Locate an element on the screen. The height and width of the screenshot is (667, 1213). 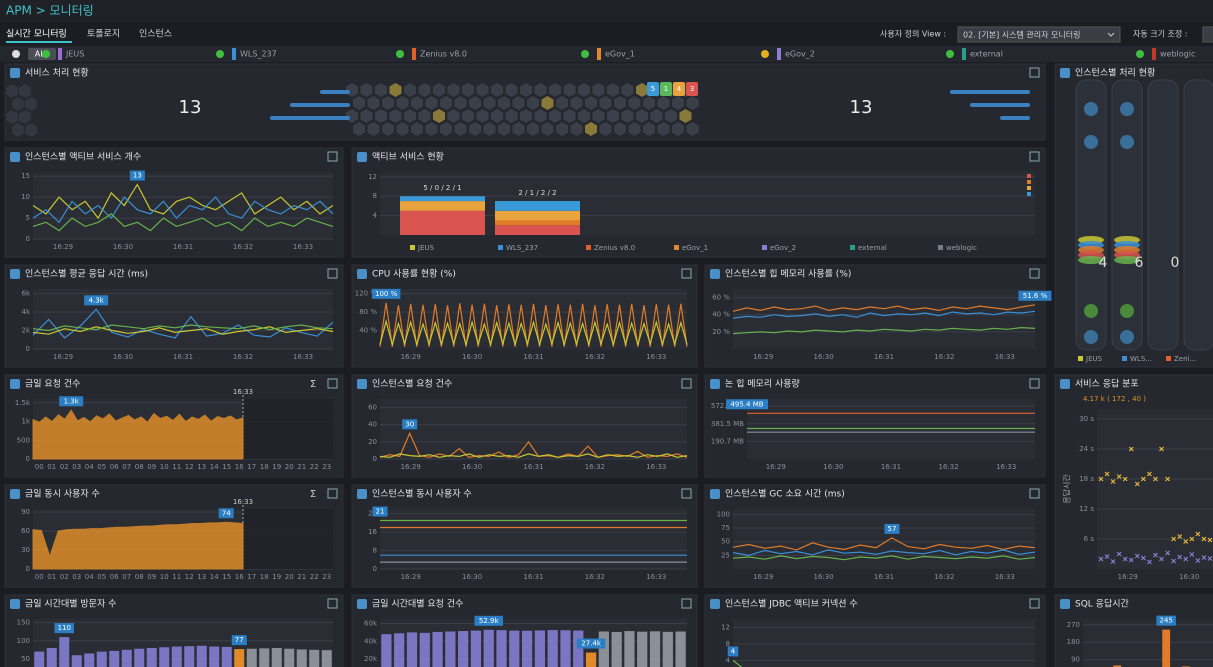
instance-name: eGov_1 is located at coordinates (620, 54).